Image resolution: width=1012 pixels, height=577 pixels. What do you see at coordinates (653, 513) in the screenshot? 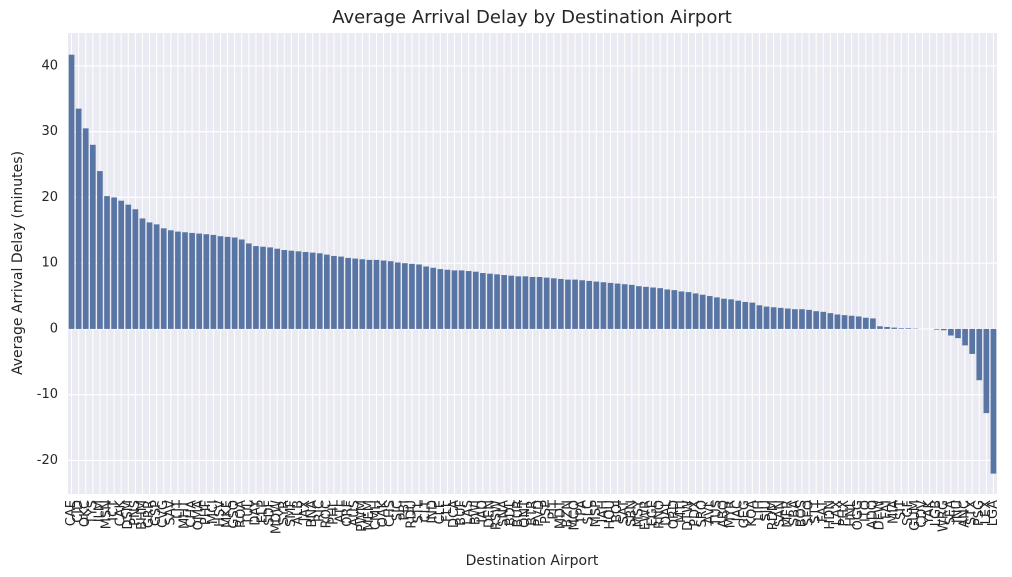
I see `x-tick-label: EGE` at bounding box center [653, 513].